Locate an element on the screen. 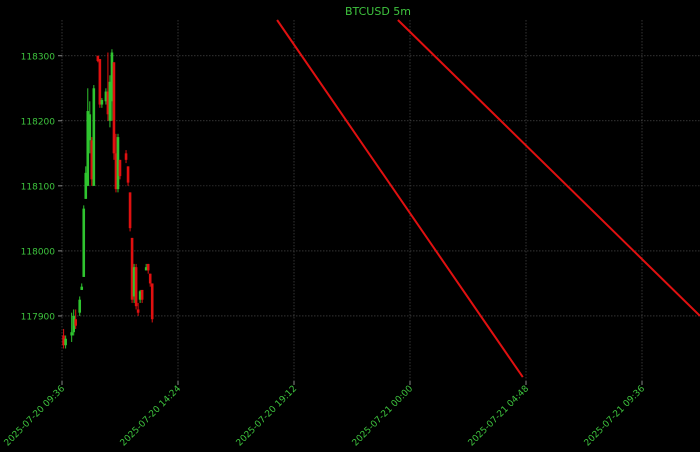  y-tick-label: 118100 is located at coordinates (38, 187).